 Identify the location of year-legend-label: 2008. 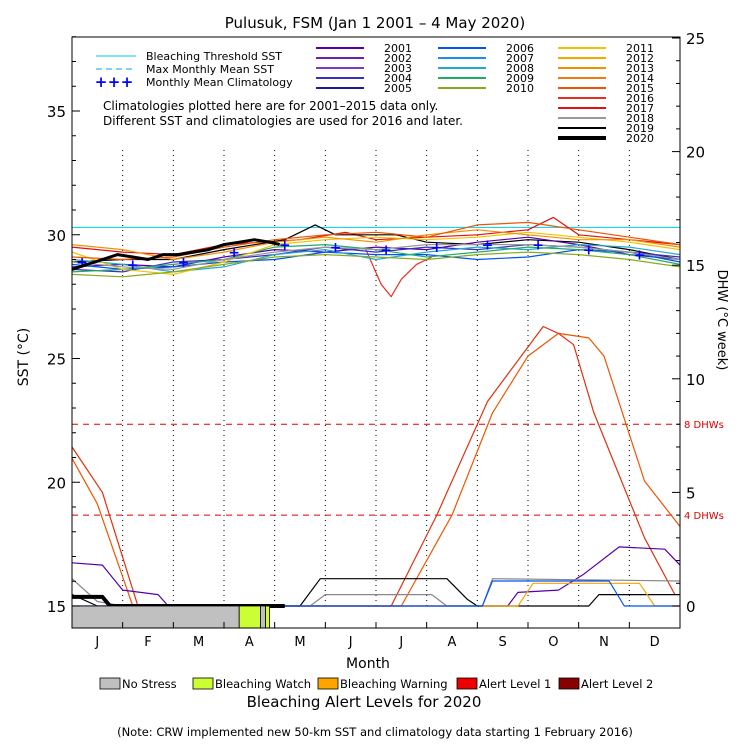
(520, 68).